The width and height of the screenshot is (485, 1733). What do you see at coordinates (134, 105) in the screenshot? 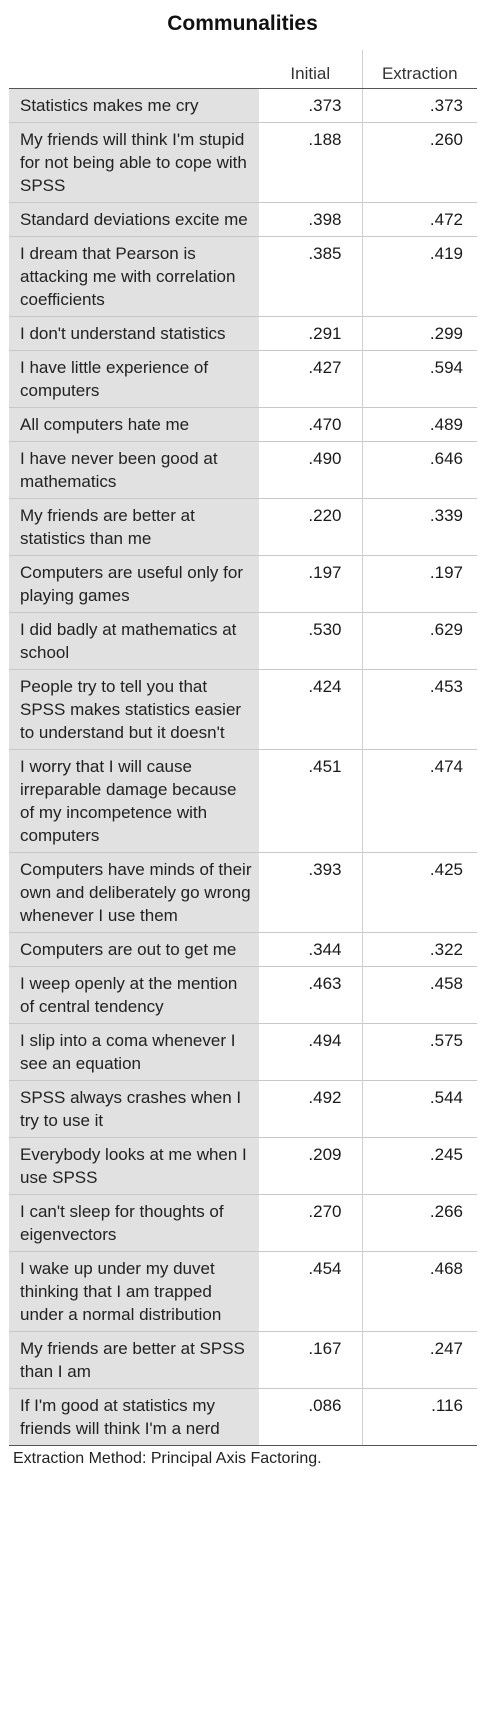
I see `row-label: Statistics makes me cry` at bounding box center [134, 105].